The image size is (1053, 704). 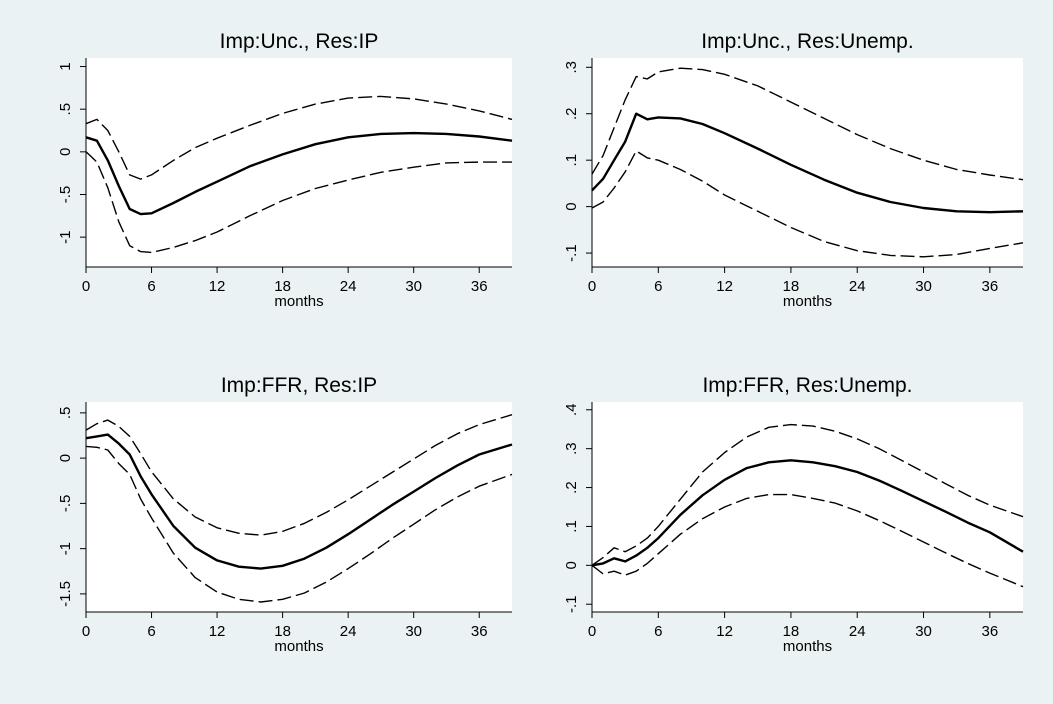 I want to click on unc-unemp-x-tick-label: 12, so click(x=724, y=286).